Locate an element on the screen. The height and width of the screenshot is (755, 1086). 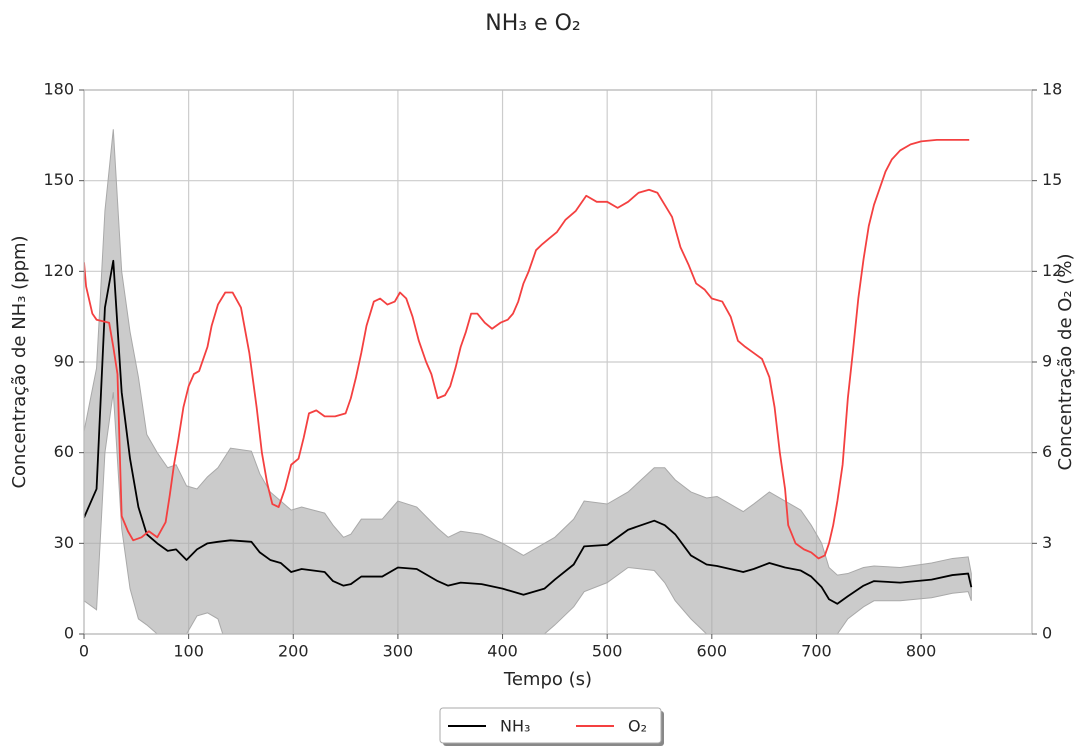
y-tick-label: 150 is located at coordinates (58, 179).